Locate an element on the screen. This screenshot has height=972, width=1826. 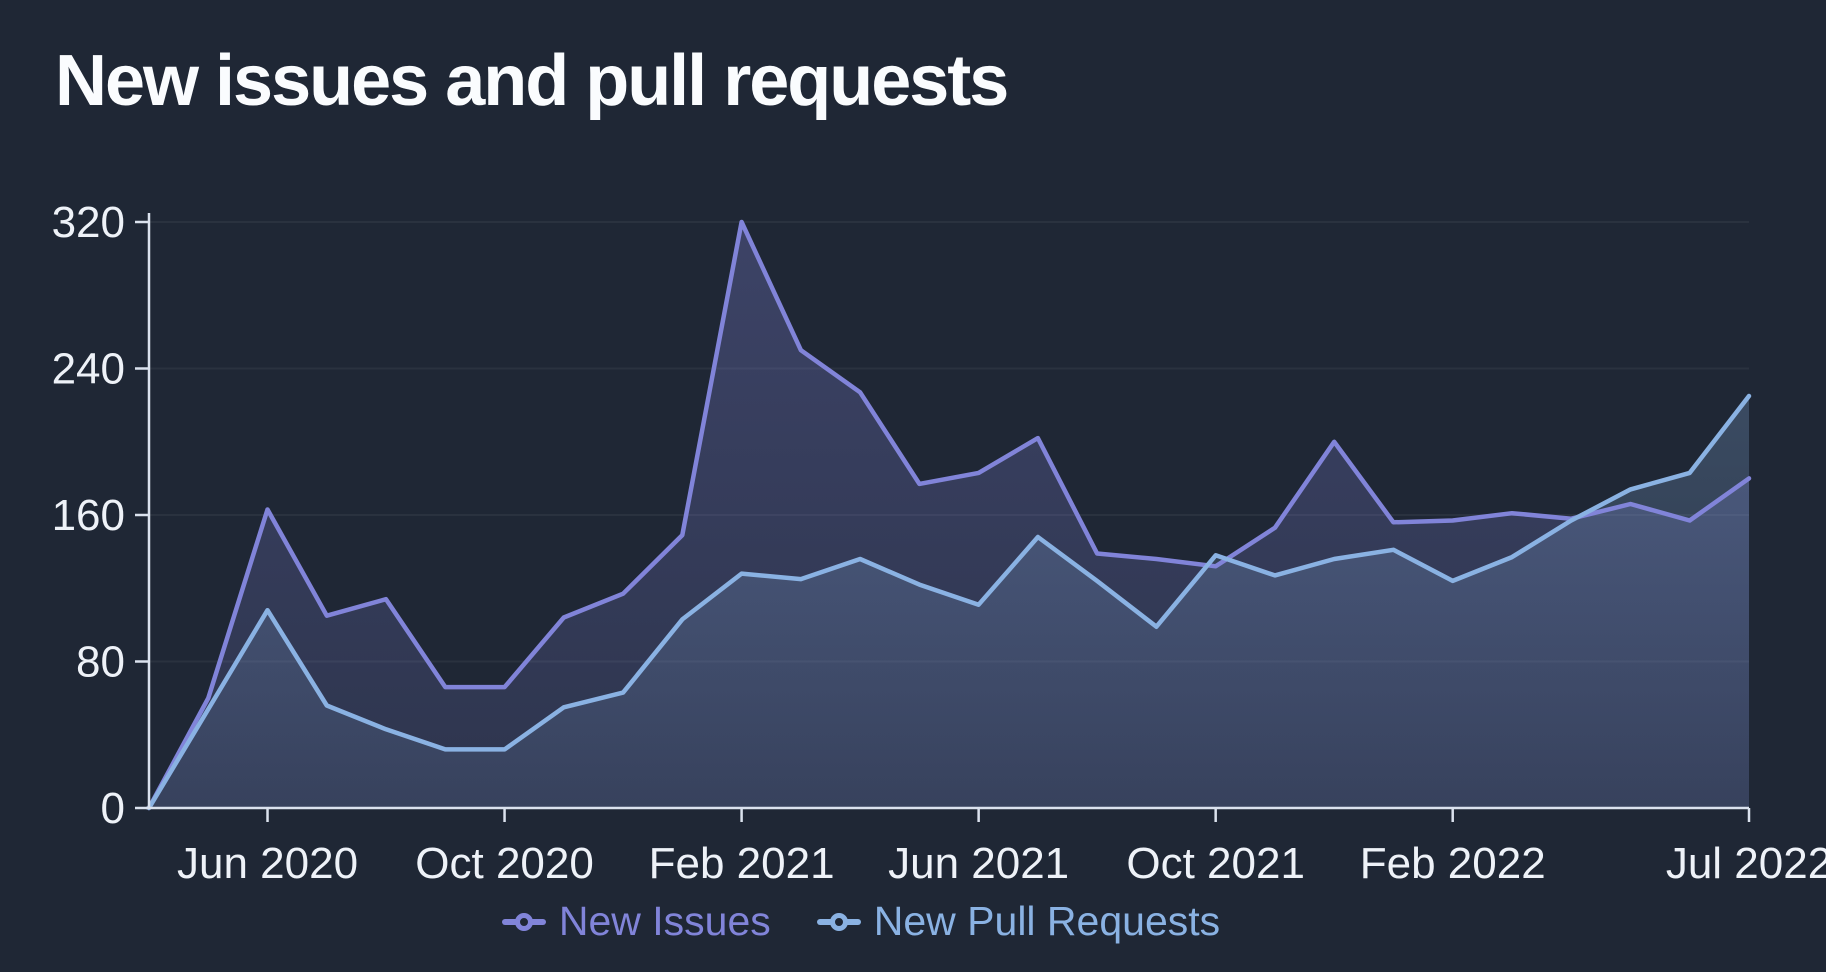
x-axis-tick-label: Feb 2021 is located at coordinates (742, 863).